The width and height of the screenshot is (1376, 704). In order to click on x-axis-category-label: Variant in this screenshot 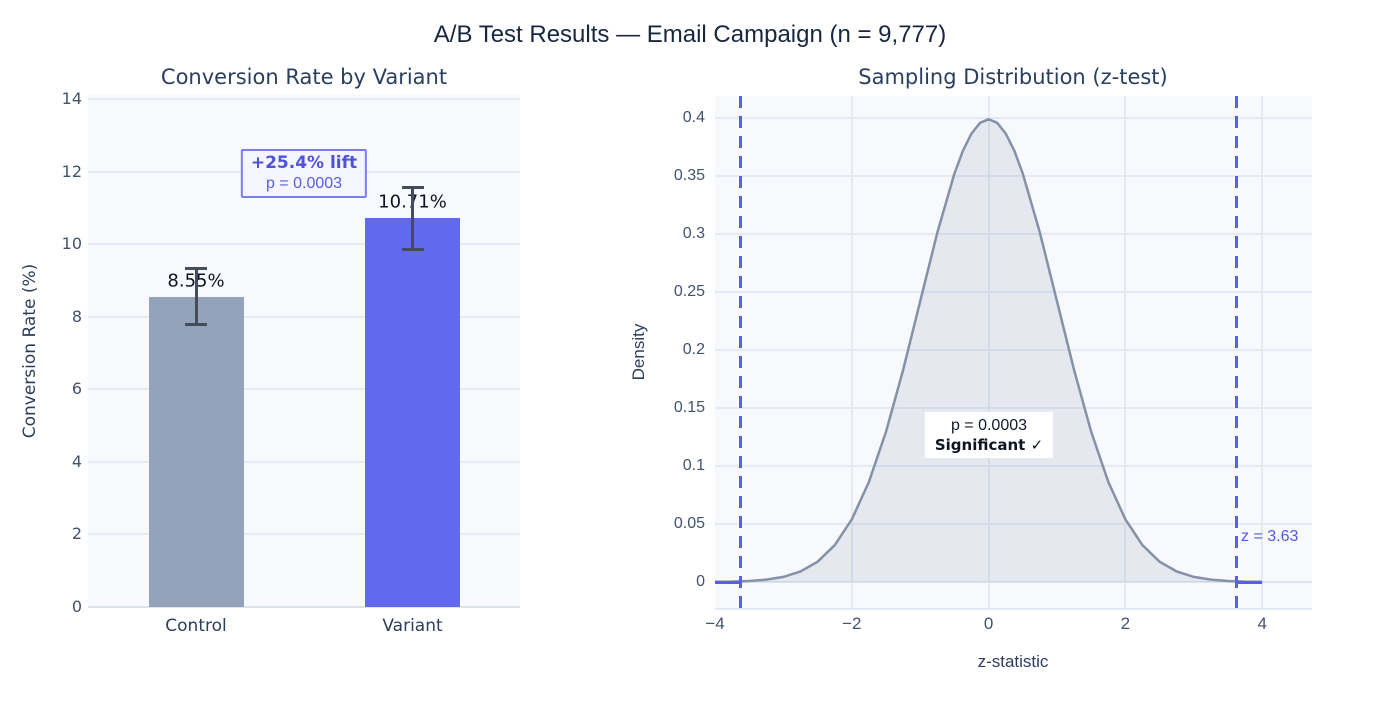, I will do `click(412, 626)`.